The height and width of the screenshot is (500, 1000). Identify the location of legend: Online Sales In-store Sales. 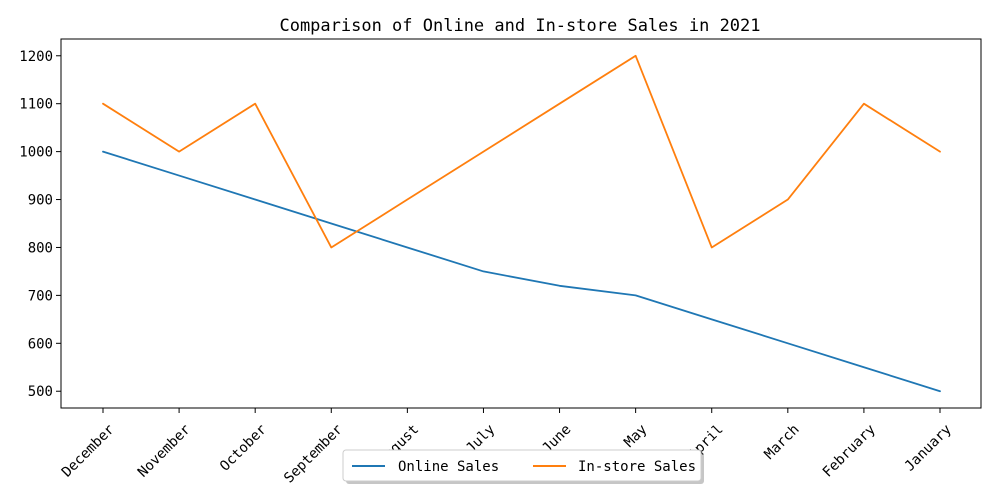
(523, 466).